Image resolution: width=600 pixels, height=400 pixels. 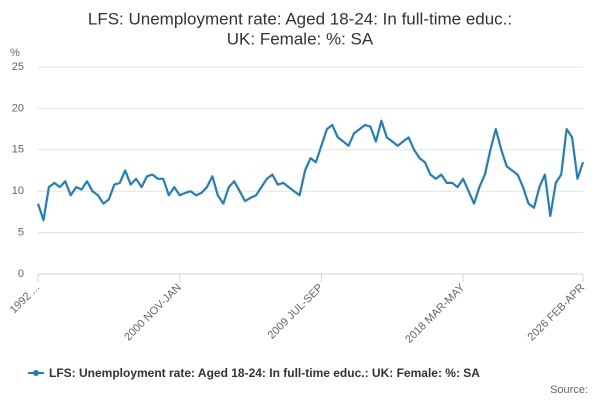 What do you see at coordinates (569, 390) in the screenshot?
I see `source: Source:` at bounding box center [569, 390].